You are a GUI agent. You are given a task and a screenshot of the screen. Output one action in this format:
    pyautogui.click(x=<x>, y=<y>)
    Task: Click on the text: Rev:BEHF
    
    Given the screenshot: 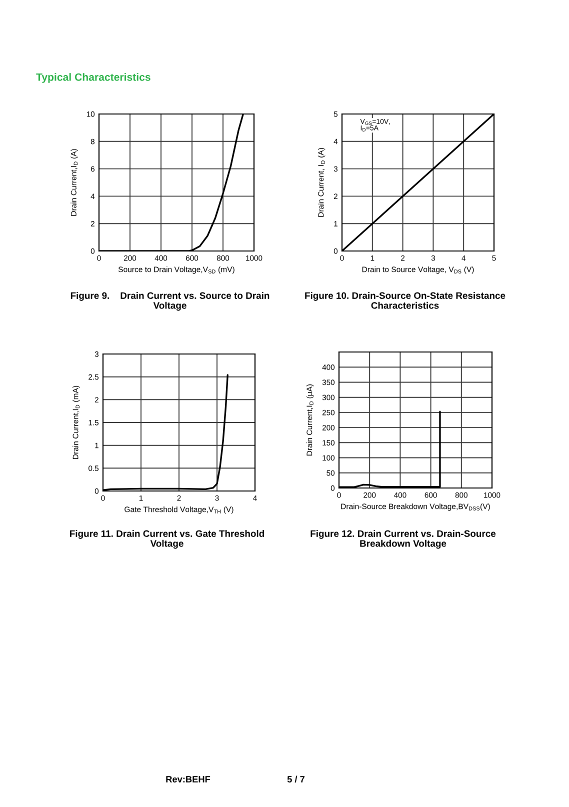 What is the action you would take?
    pyautogui.click(x=188, y=779)
    